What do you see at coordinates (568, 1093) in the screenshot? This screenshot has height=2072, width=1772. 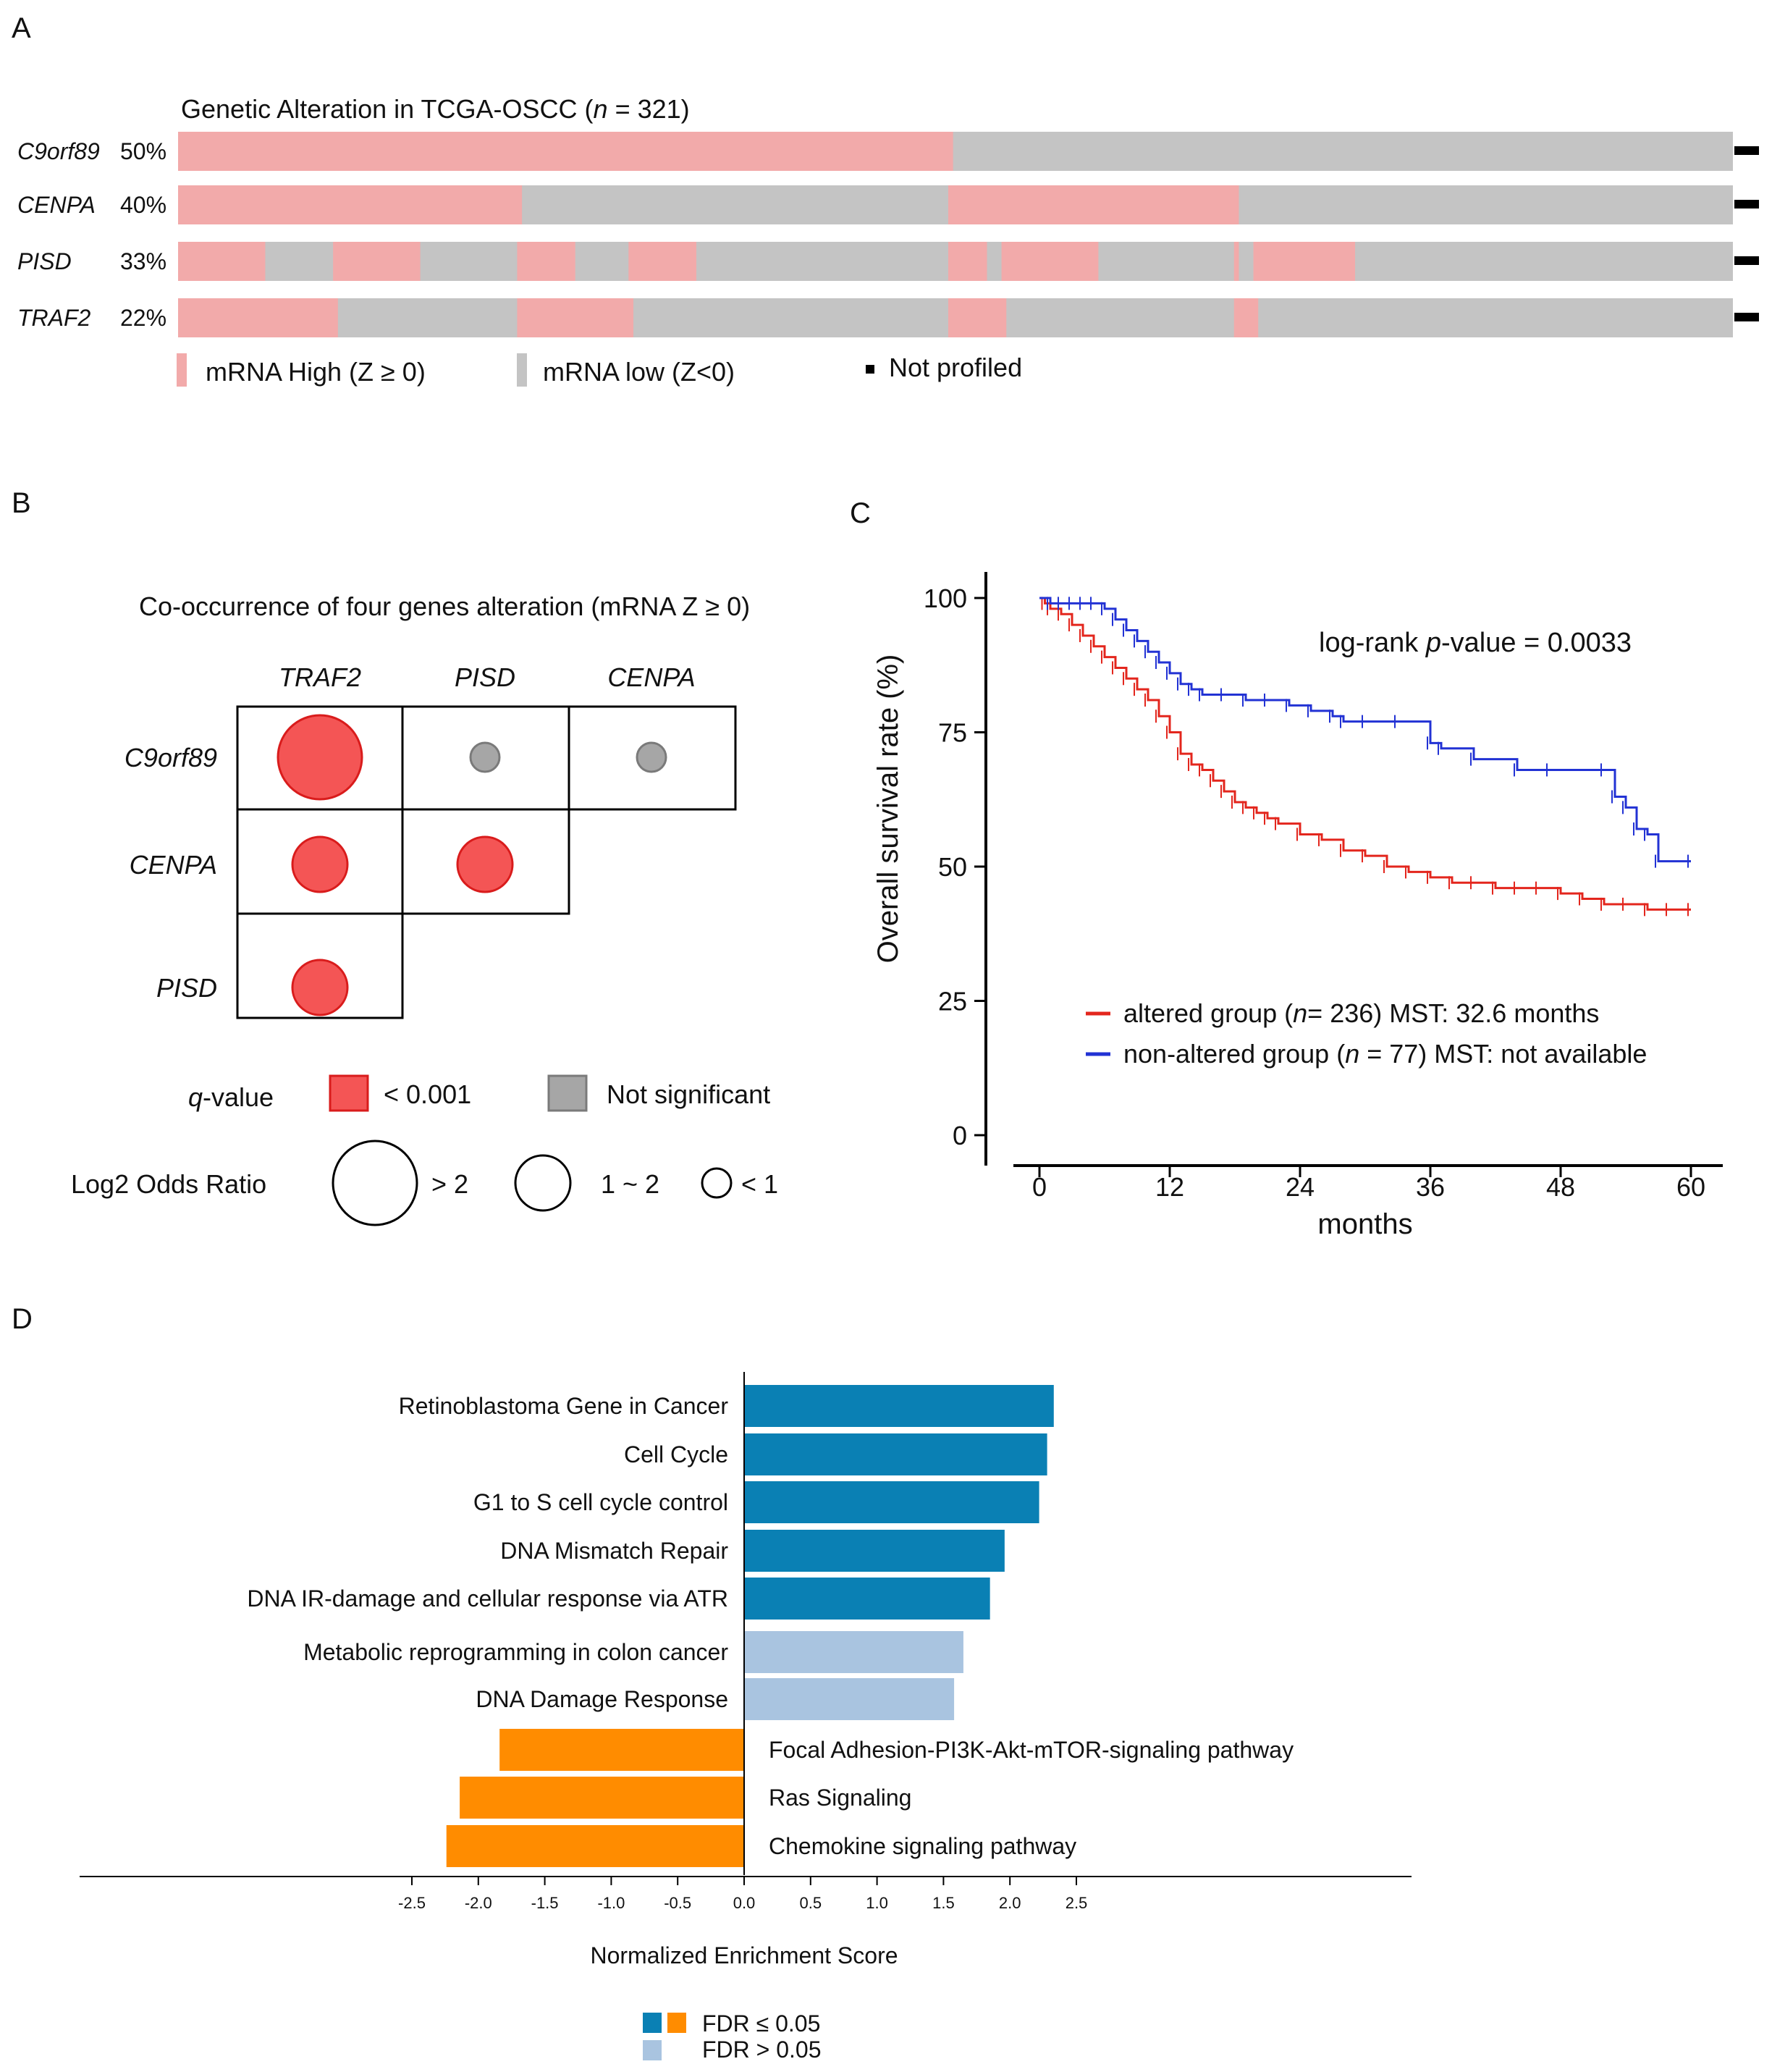 I see `legend-q-ns-swatch` at bounding box center [568, 1093].